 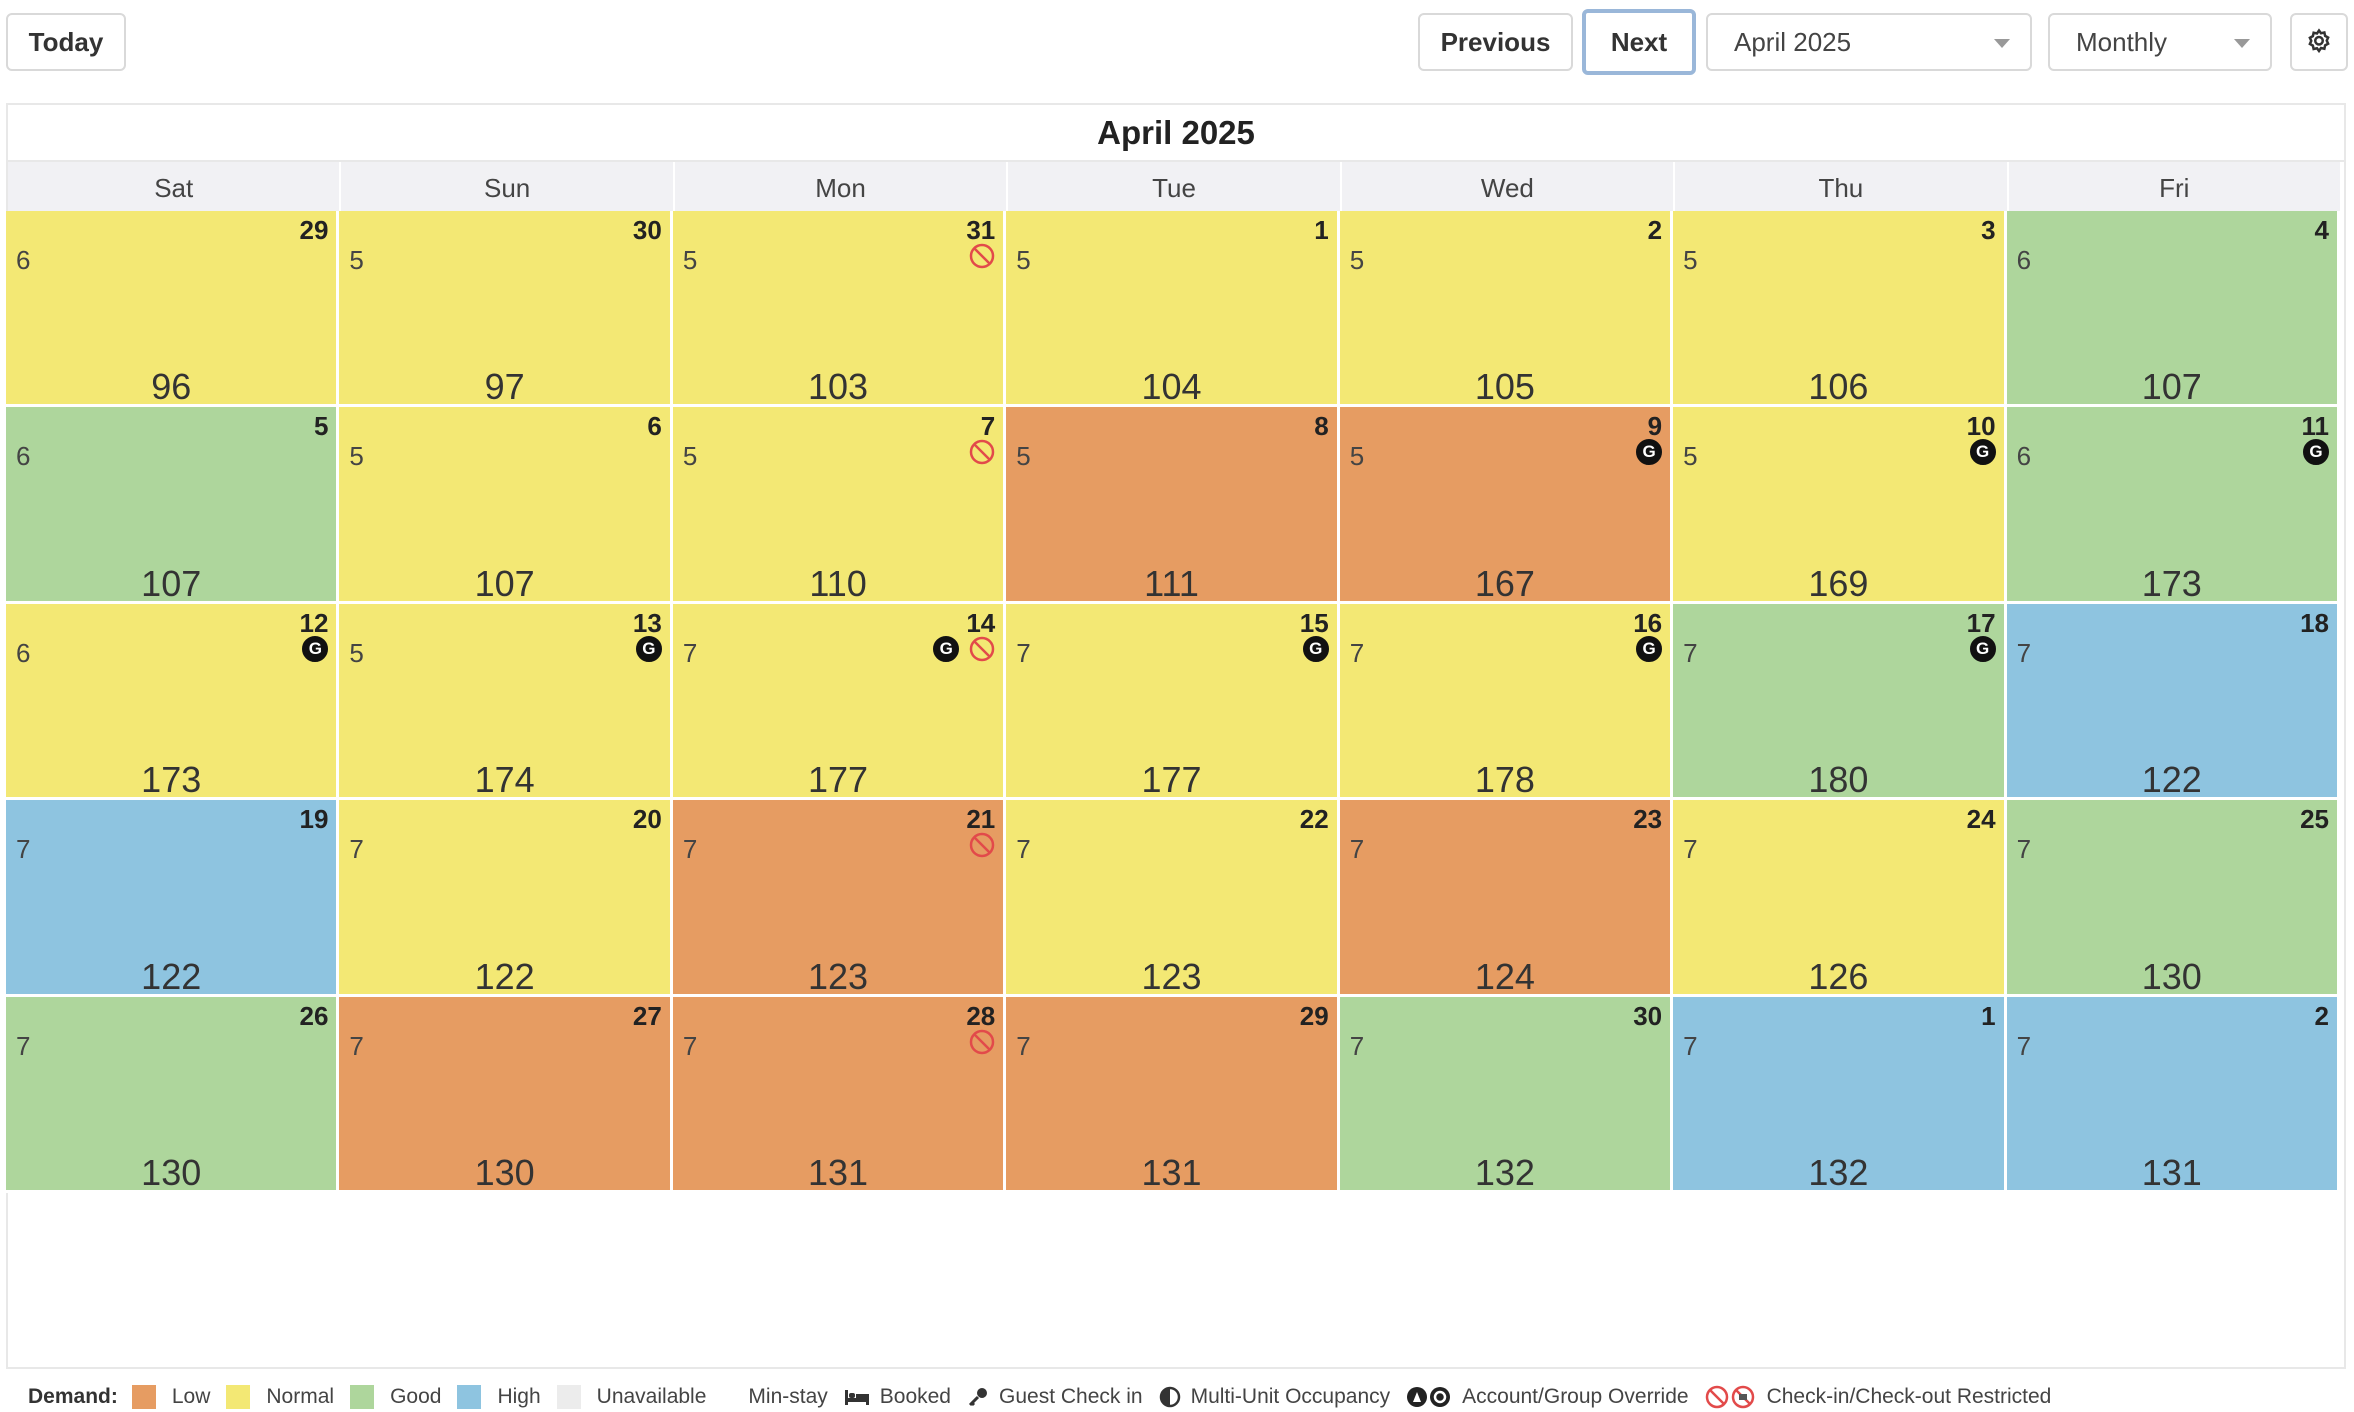 I want to click on day-number: 22, so click(x=1314, y=819).